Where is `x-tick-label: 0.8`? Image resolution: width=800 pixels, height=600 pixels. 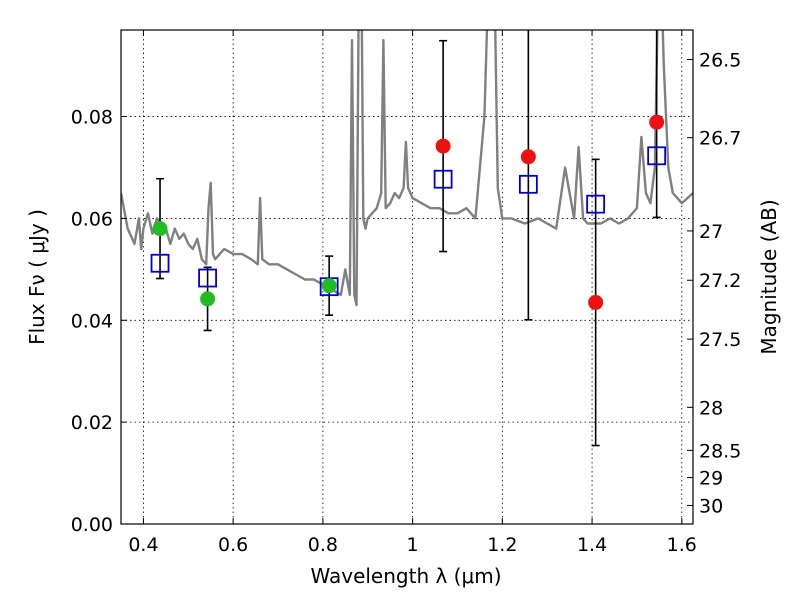
x-tick-label: 0.8 is located at coordinates (323, 545).